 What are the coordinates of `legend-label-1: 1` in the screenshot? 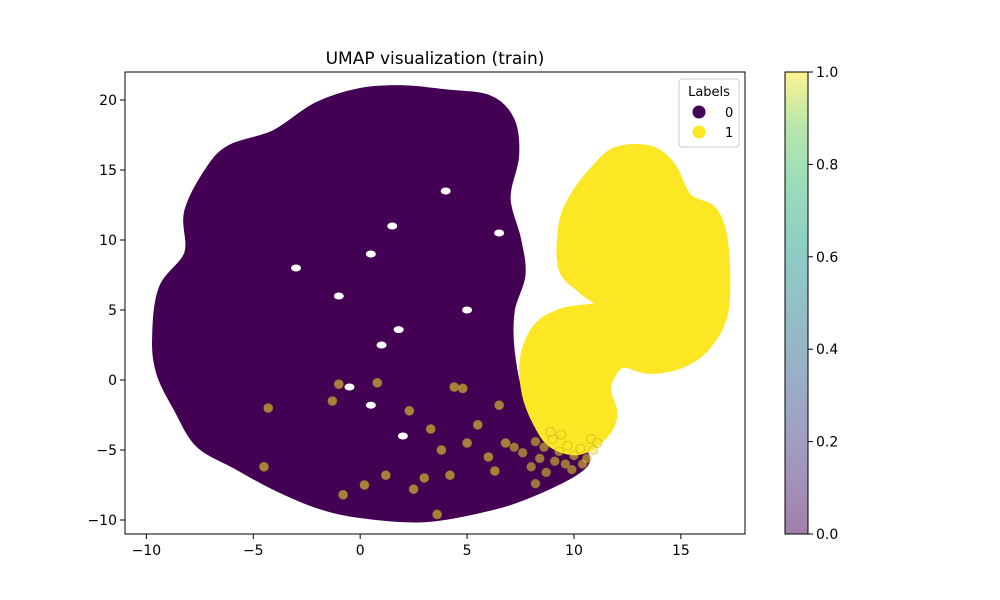 It's located at (729, 133).